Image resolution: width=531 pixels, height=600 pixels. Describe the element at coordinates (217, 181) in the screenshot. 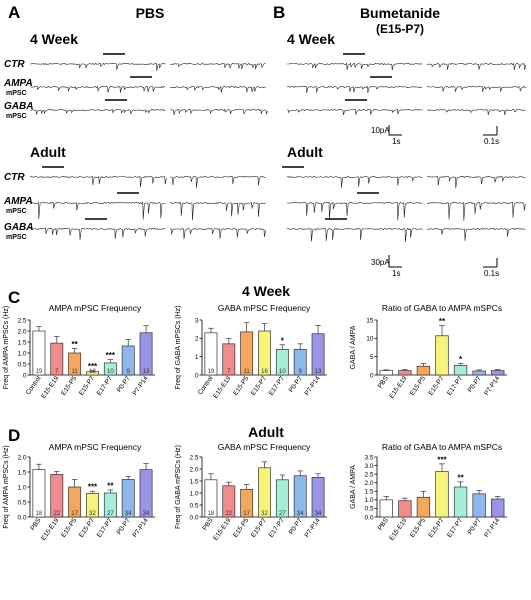

I see `trace-row-3-col-0-short` at that location.